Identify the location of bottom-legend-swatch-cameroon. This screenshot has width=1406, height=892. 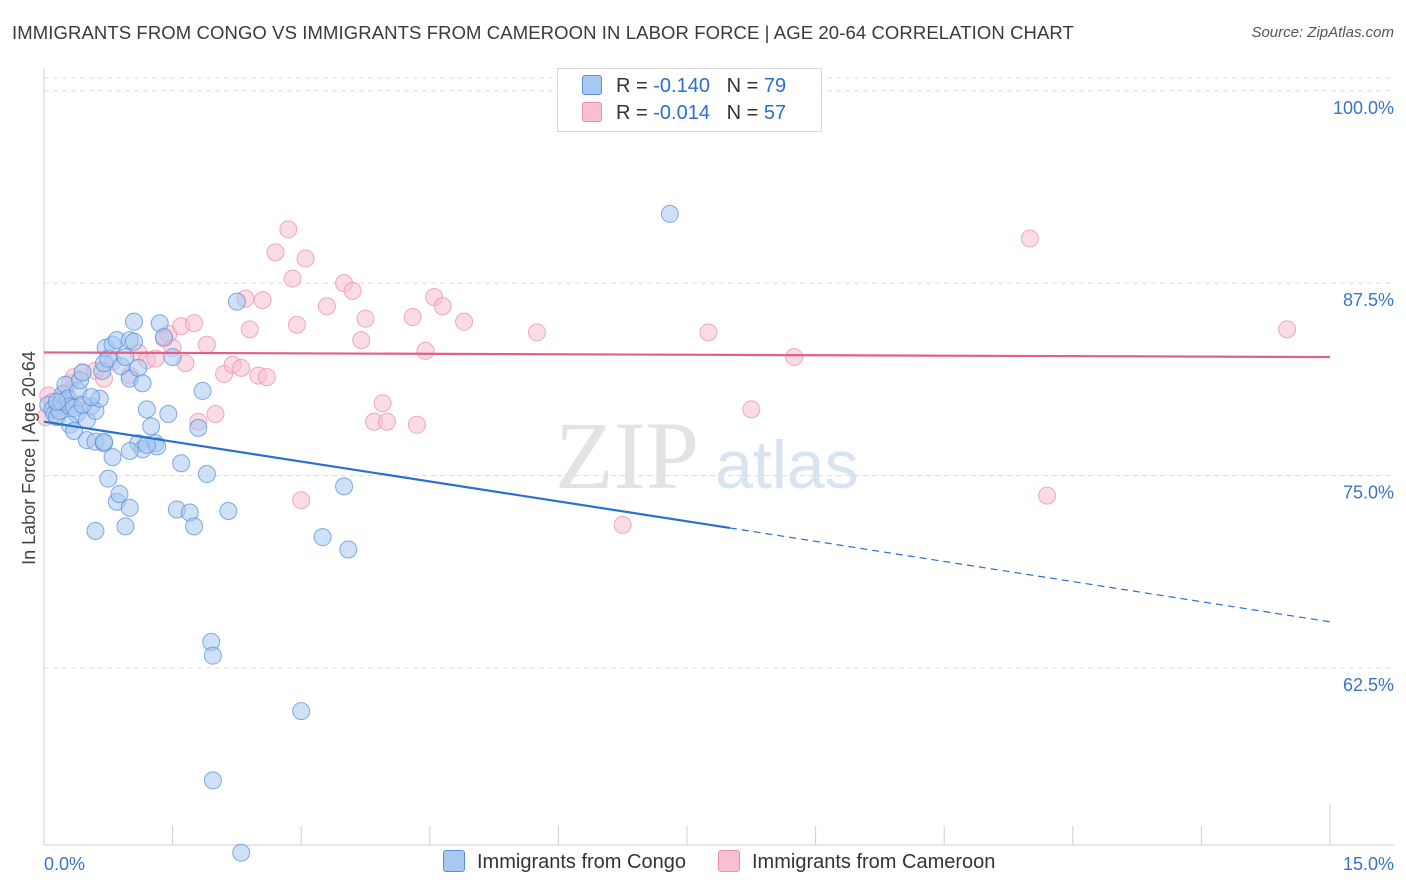
(729, 861).